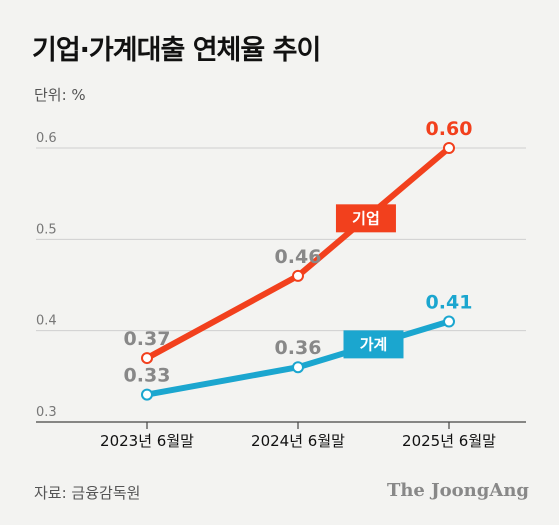  I want to click on data-label: 0.33, so click(147, 376).